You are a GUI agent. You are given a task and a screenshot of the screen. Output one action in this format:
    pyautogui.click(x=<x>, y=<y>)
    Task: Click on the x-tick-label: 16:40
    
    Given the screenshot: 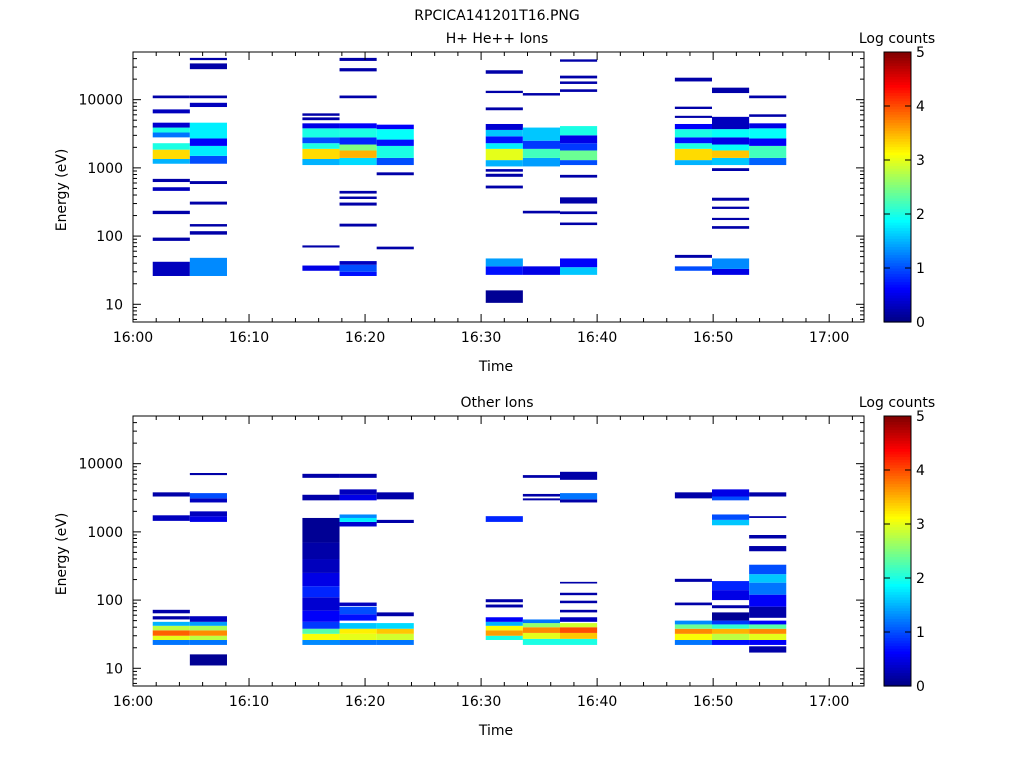 What is the action you would take?
    pyautogui.click(x=597, y=702)
    